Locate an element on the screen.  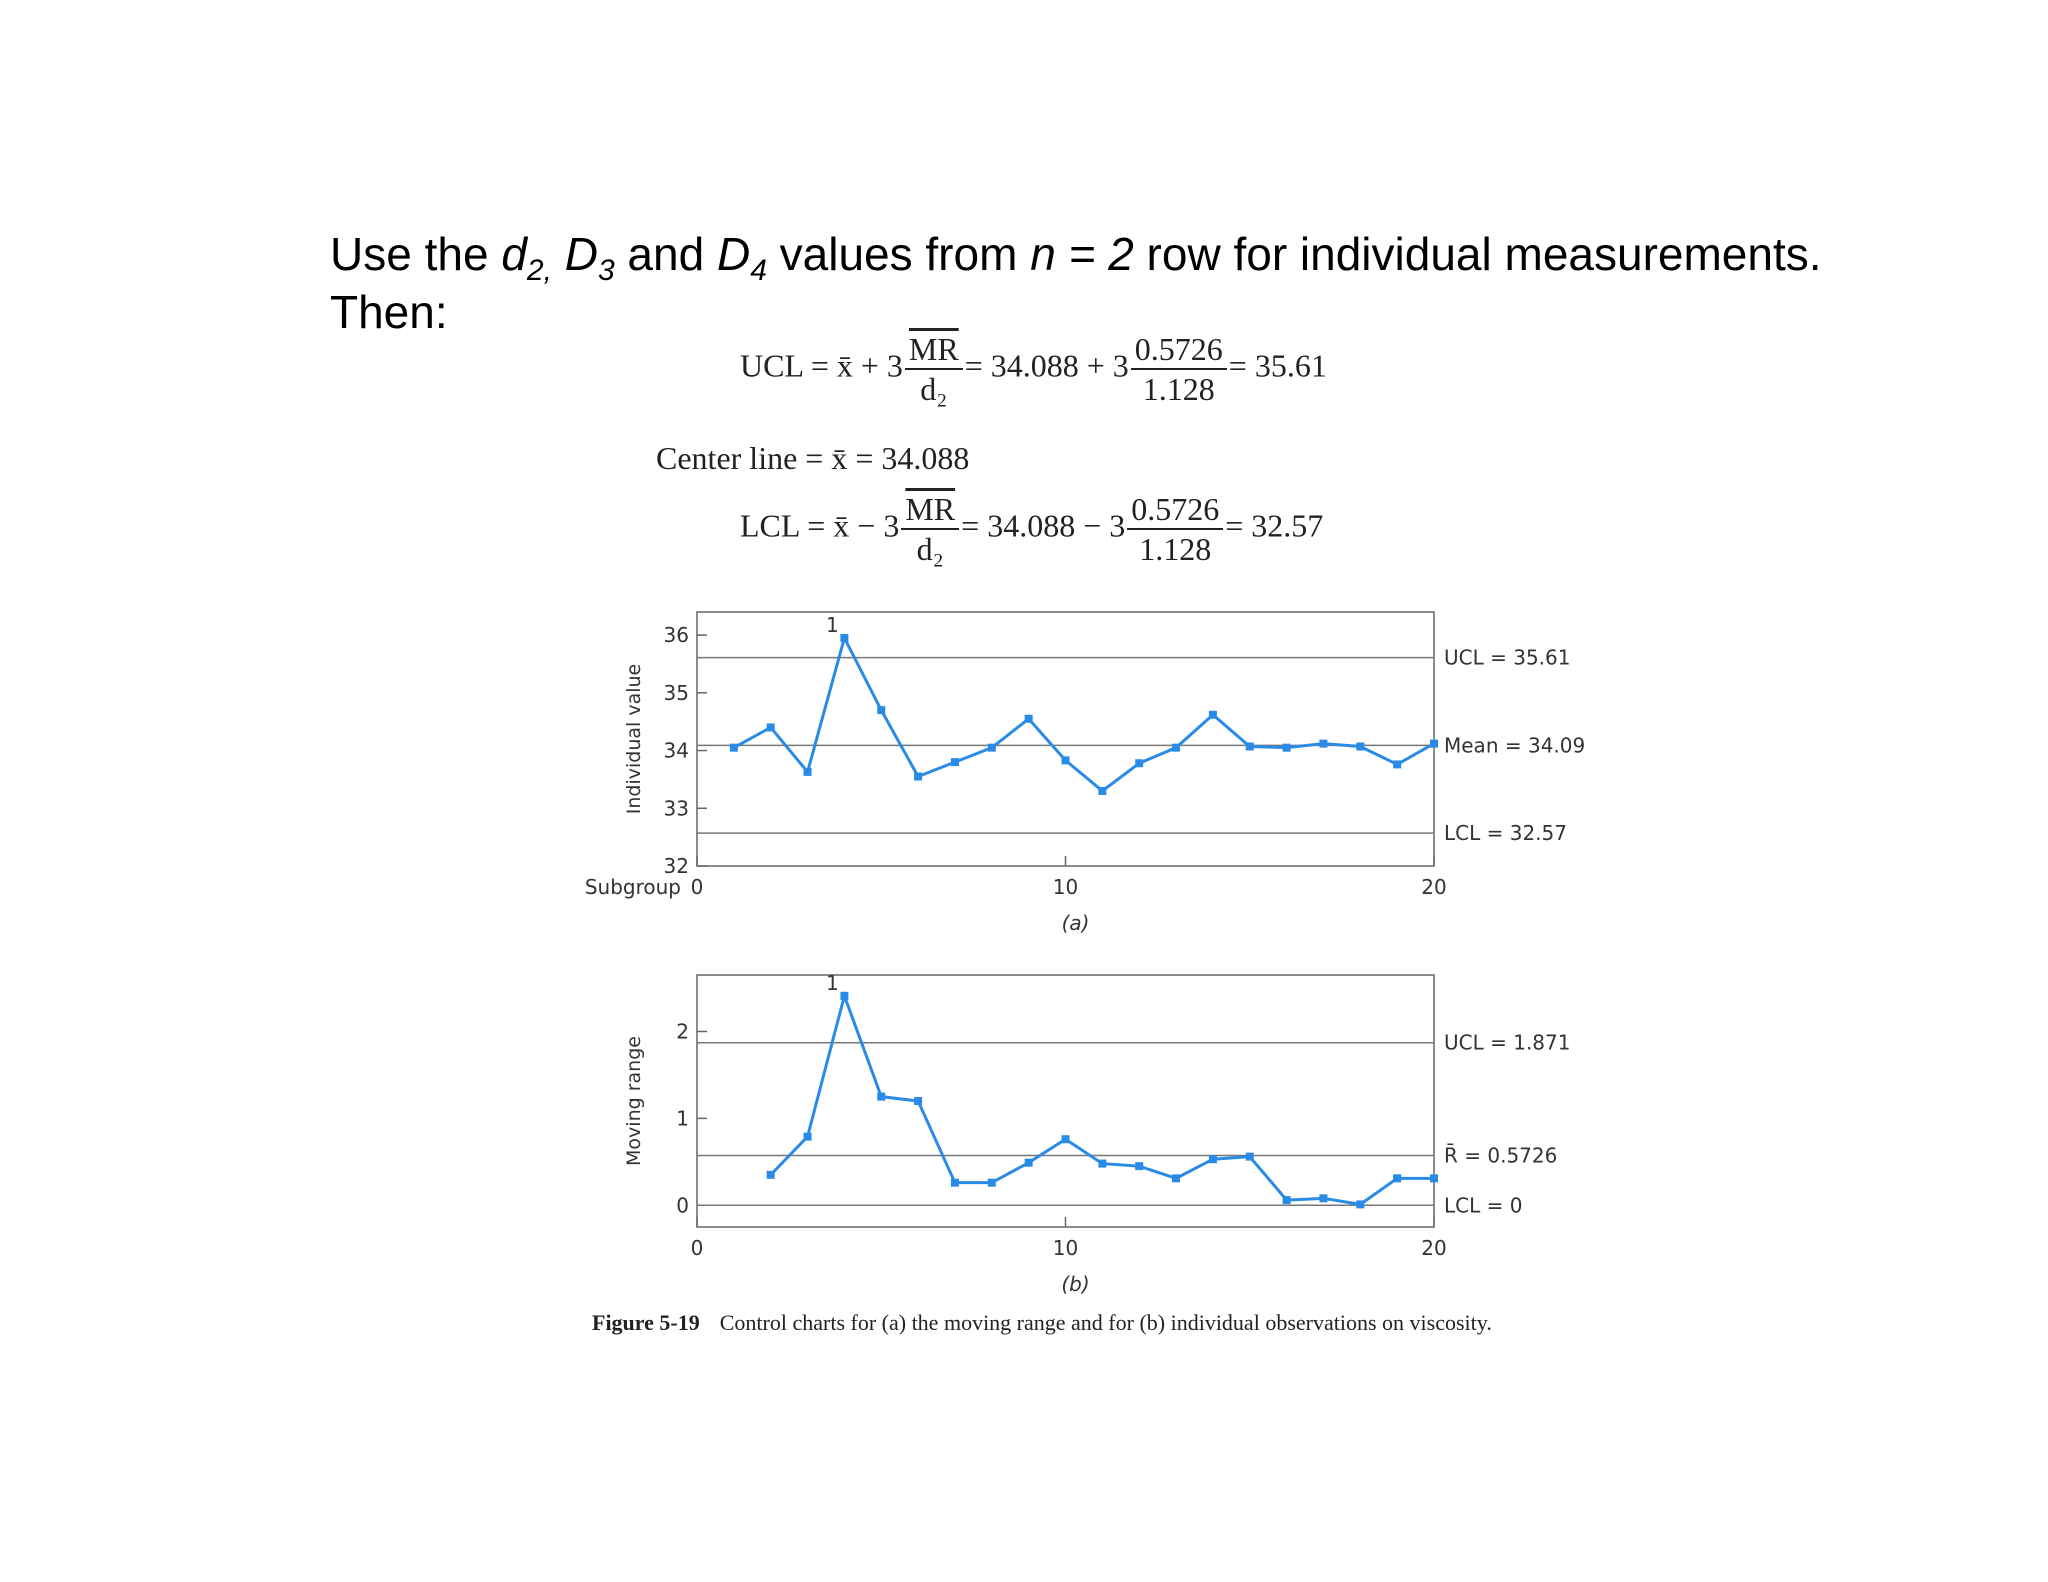
chart-b-limit-label: R̄ = 0.5726 is located at coordinates (1500, 1155).